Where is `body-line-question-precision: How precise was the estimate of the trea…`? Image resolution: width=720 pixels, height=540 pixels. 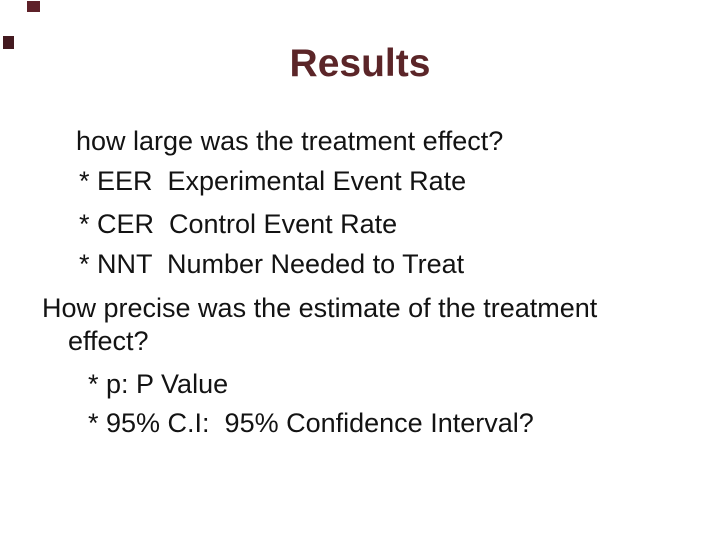 body-line-question-precision: How precise was the estimate of the trea… is located at coordinates (320, 308).